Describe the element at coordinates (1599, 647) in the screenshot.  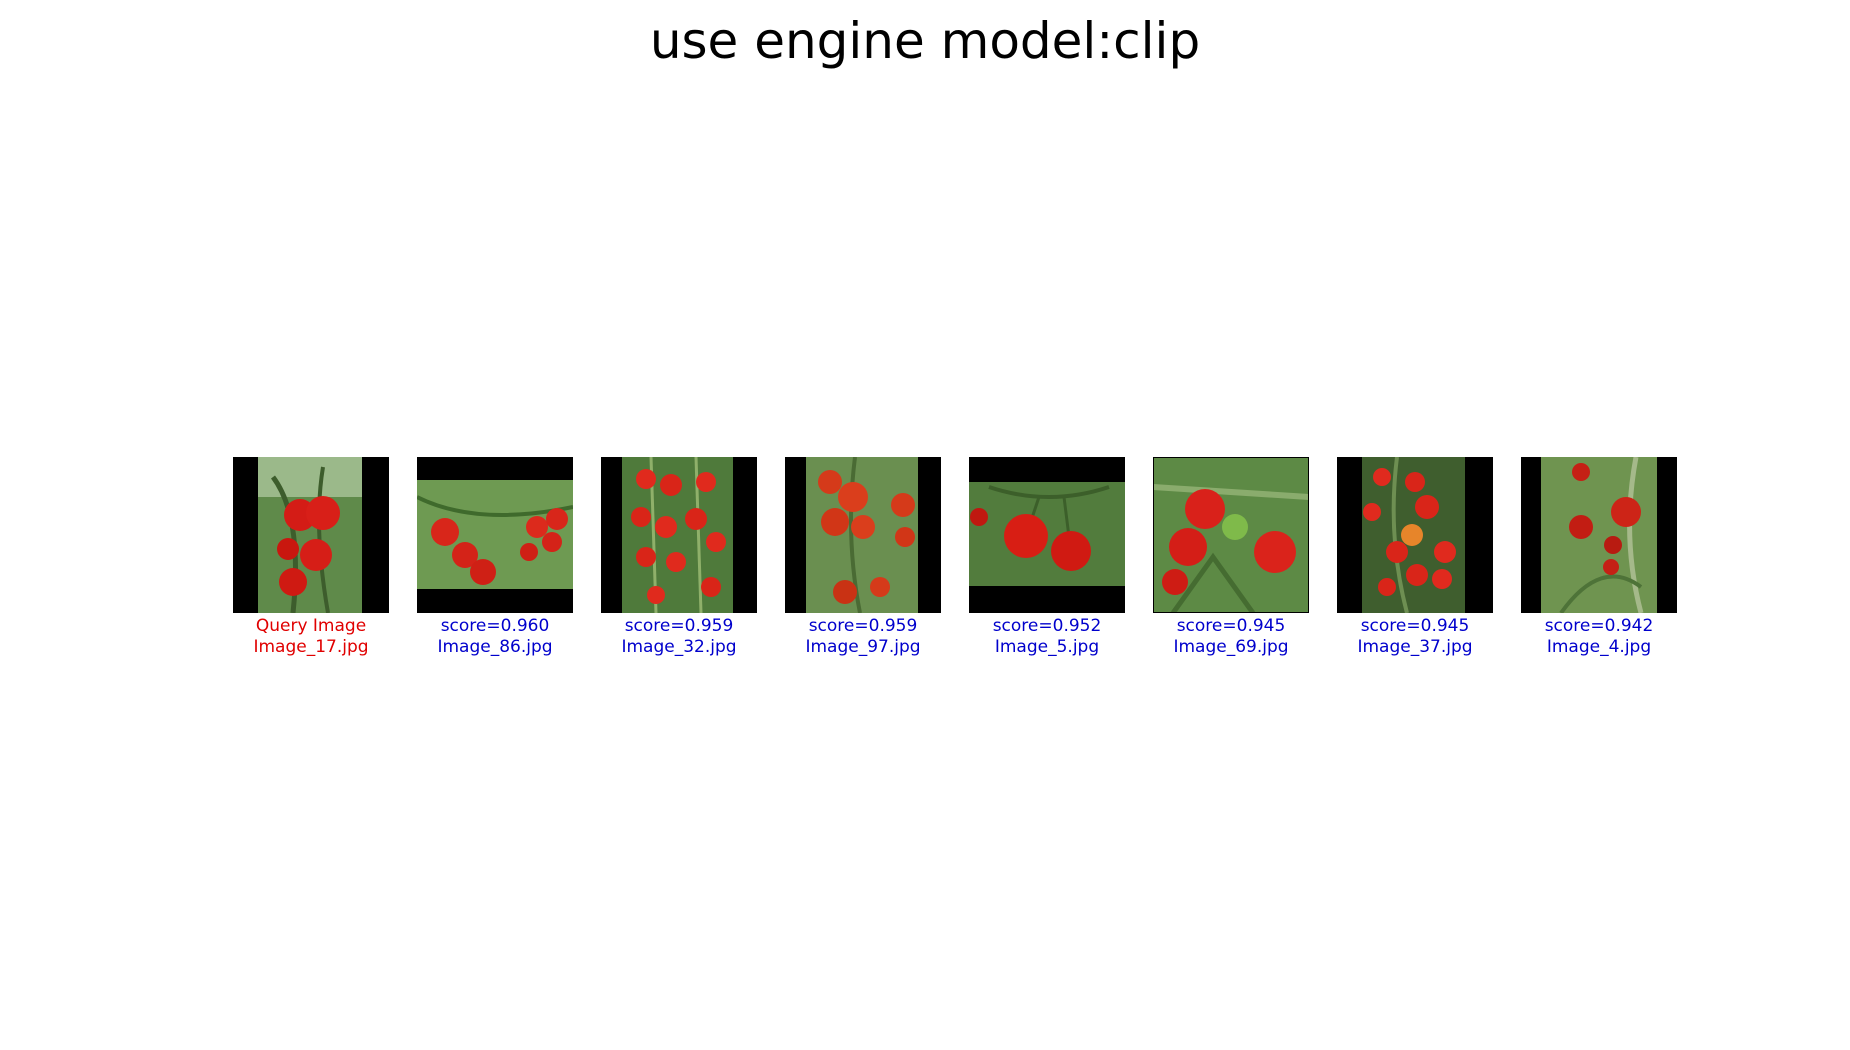
I see `result-filename: Image_4.jpg` at that location.